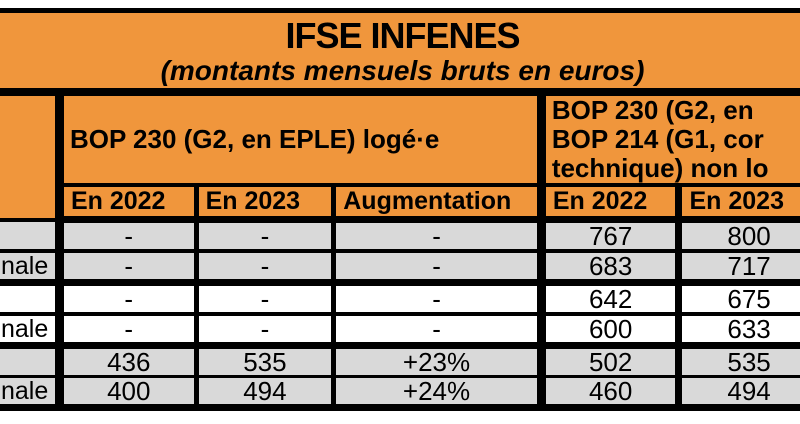  I want to click on table-row: - - - 767 800, so click(400, 236).